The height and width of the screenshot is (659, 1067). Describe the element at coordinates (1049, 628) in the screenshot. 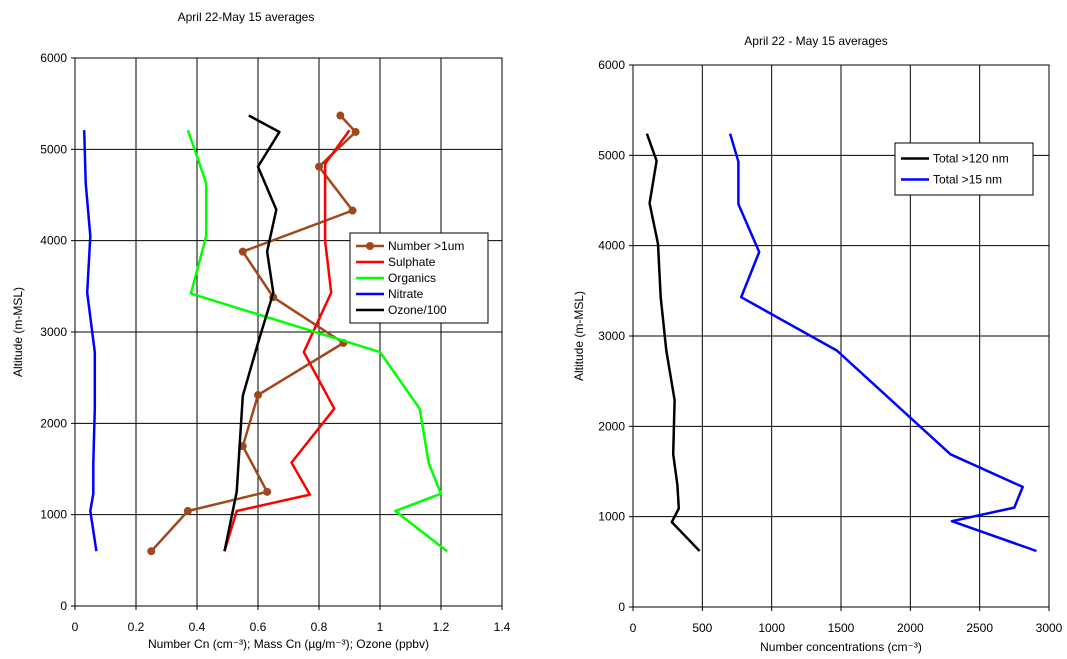

I see `x-tick-label: 3000` at that location.